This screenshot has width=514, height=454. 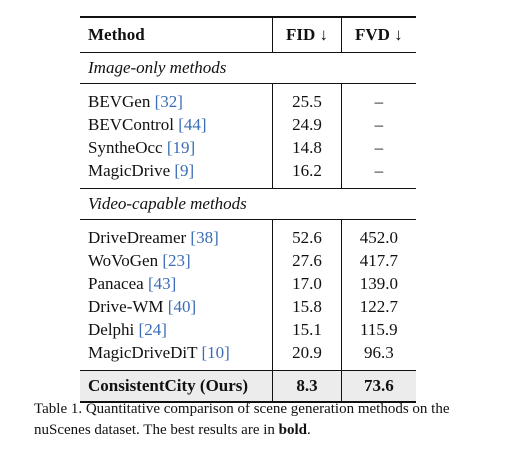 I want to click on fid-value: 15.8, so click(x=307, y=306).